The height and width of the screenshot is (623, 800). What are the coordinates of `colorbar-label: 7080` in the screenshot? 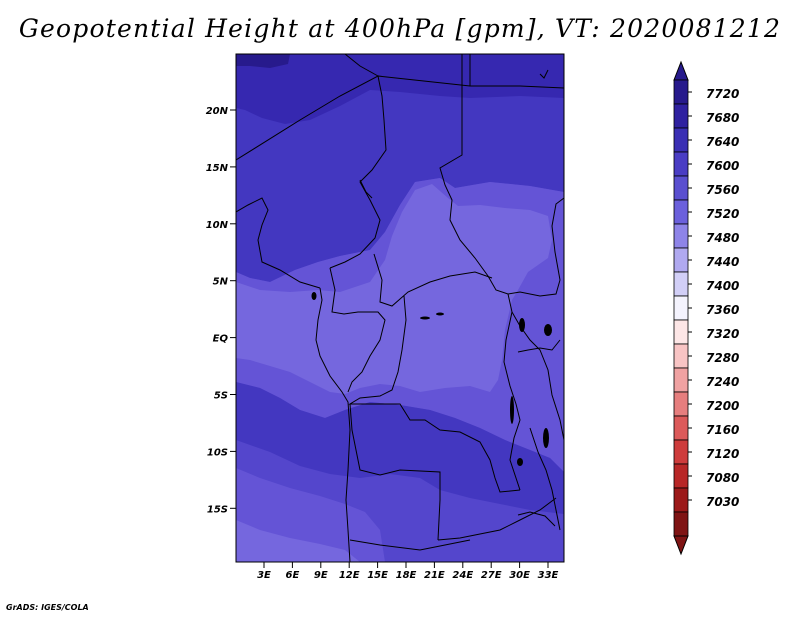 It's located at (722, 478).